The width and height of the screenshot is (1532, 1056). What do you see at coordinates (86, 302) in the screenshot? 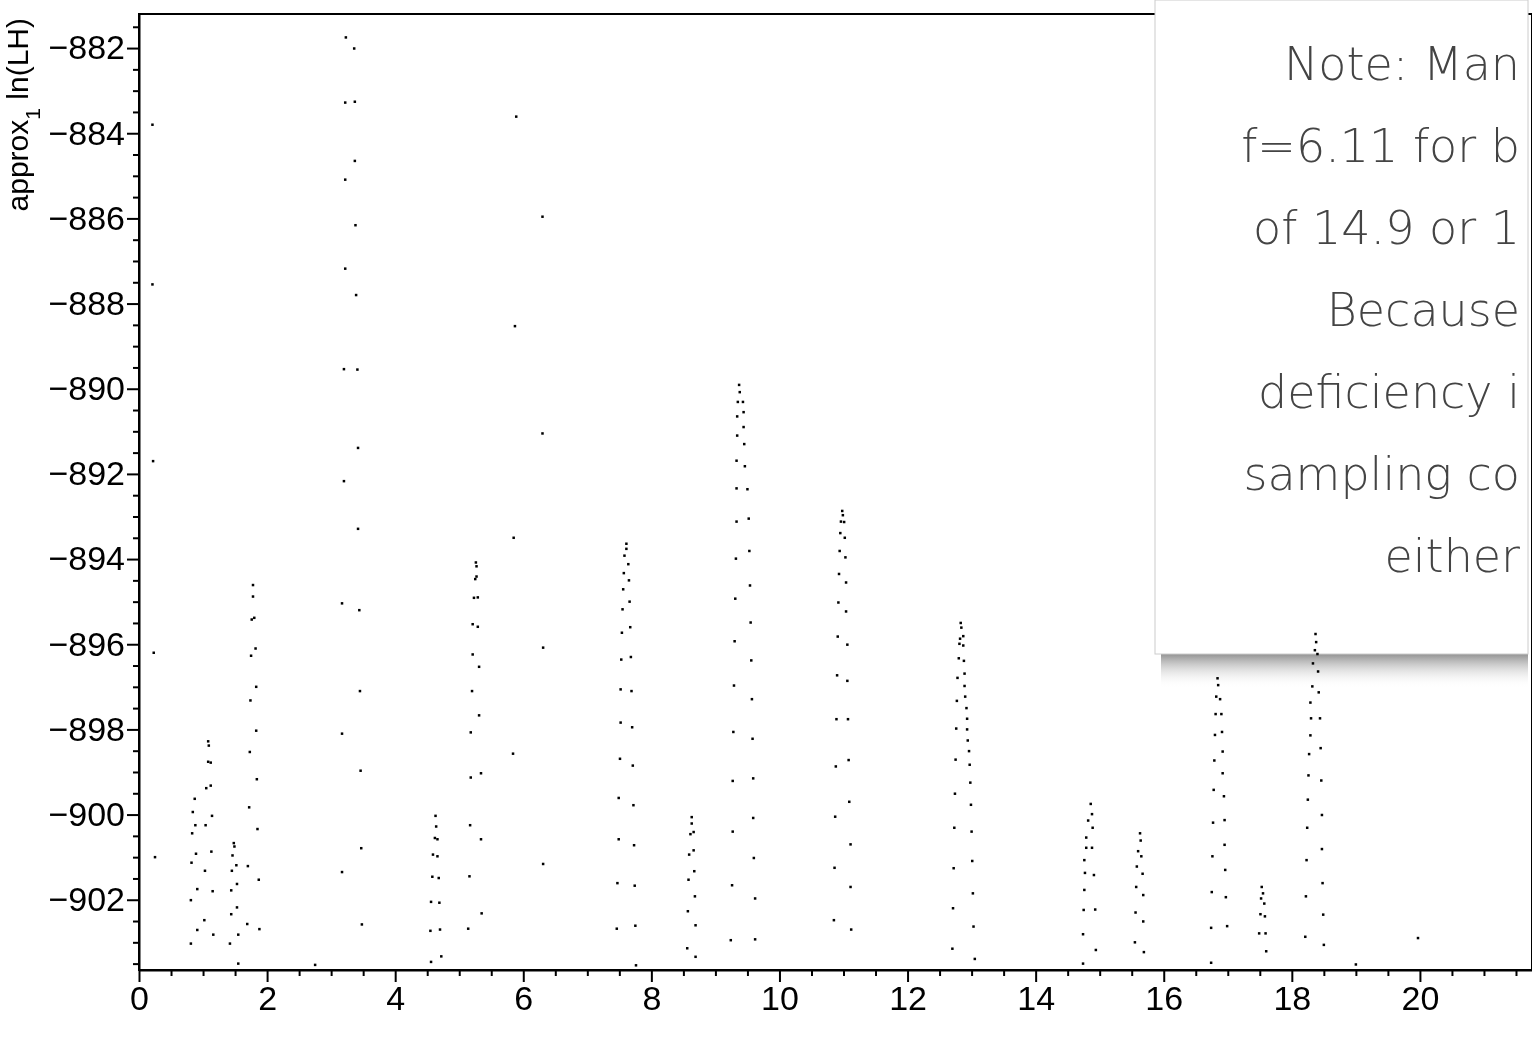
I see `y-tick-label: −888` at bounding box center [86, 302].